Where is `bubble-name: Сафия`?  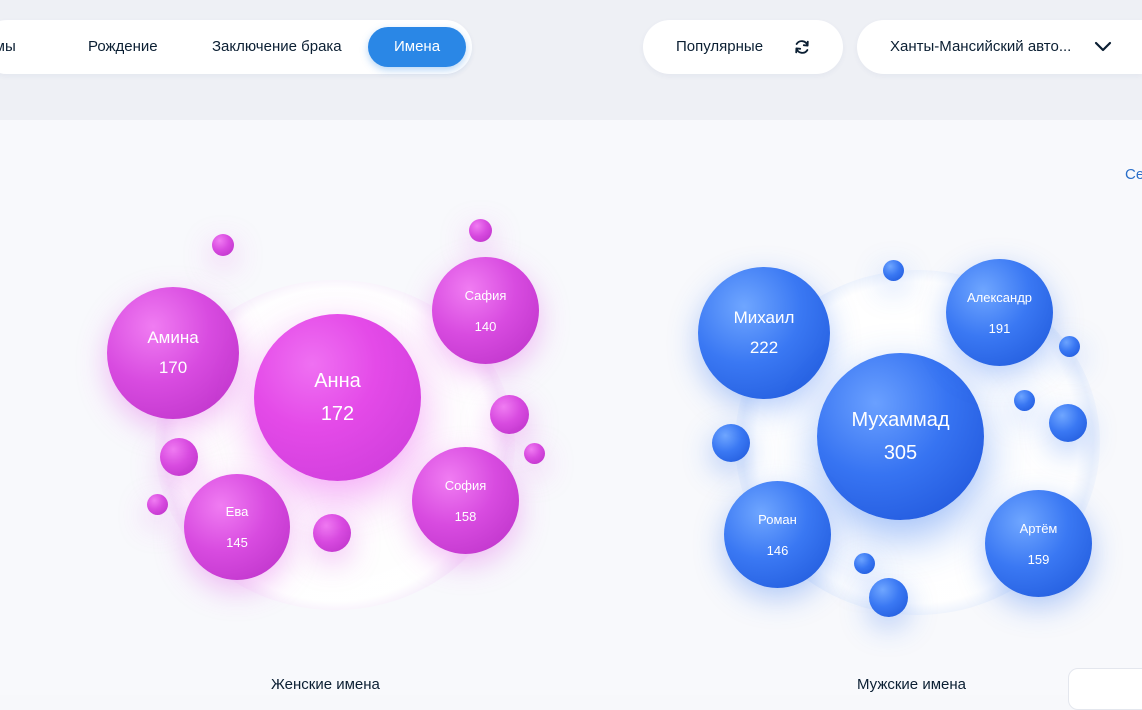
bubble-name: Сафия is located at coordinates (485, 295).